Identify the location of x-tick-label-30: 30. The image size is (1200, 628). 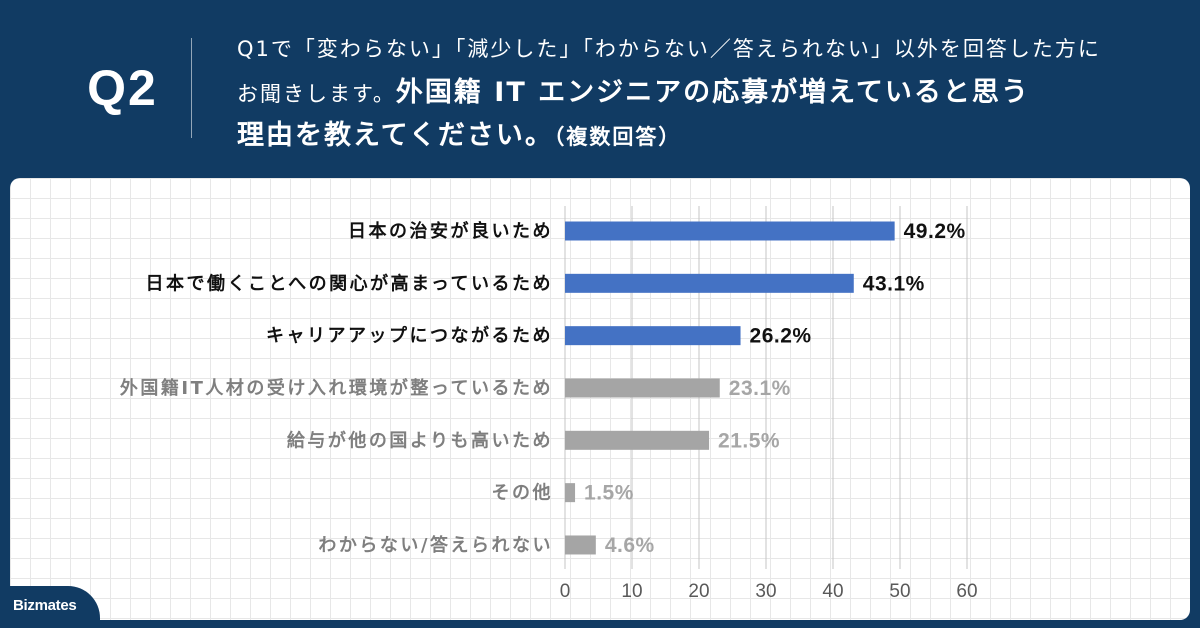
(765, 591).